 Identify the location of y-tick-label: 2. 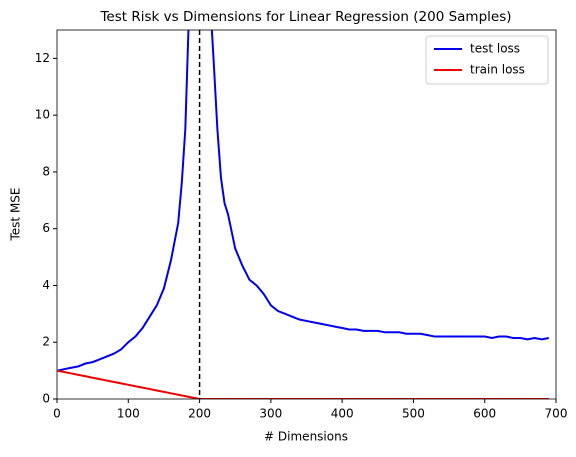
(46, 342).